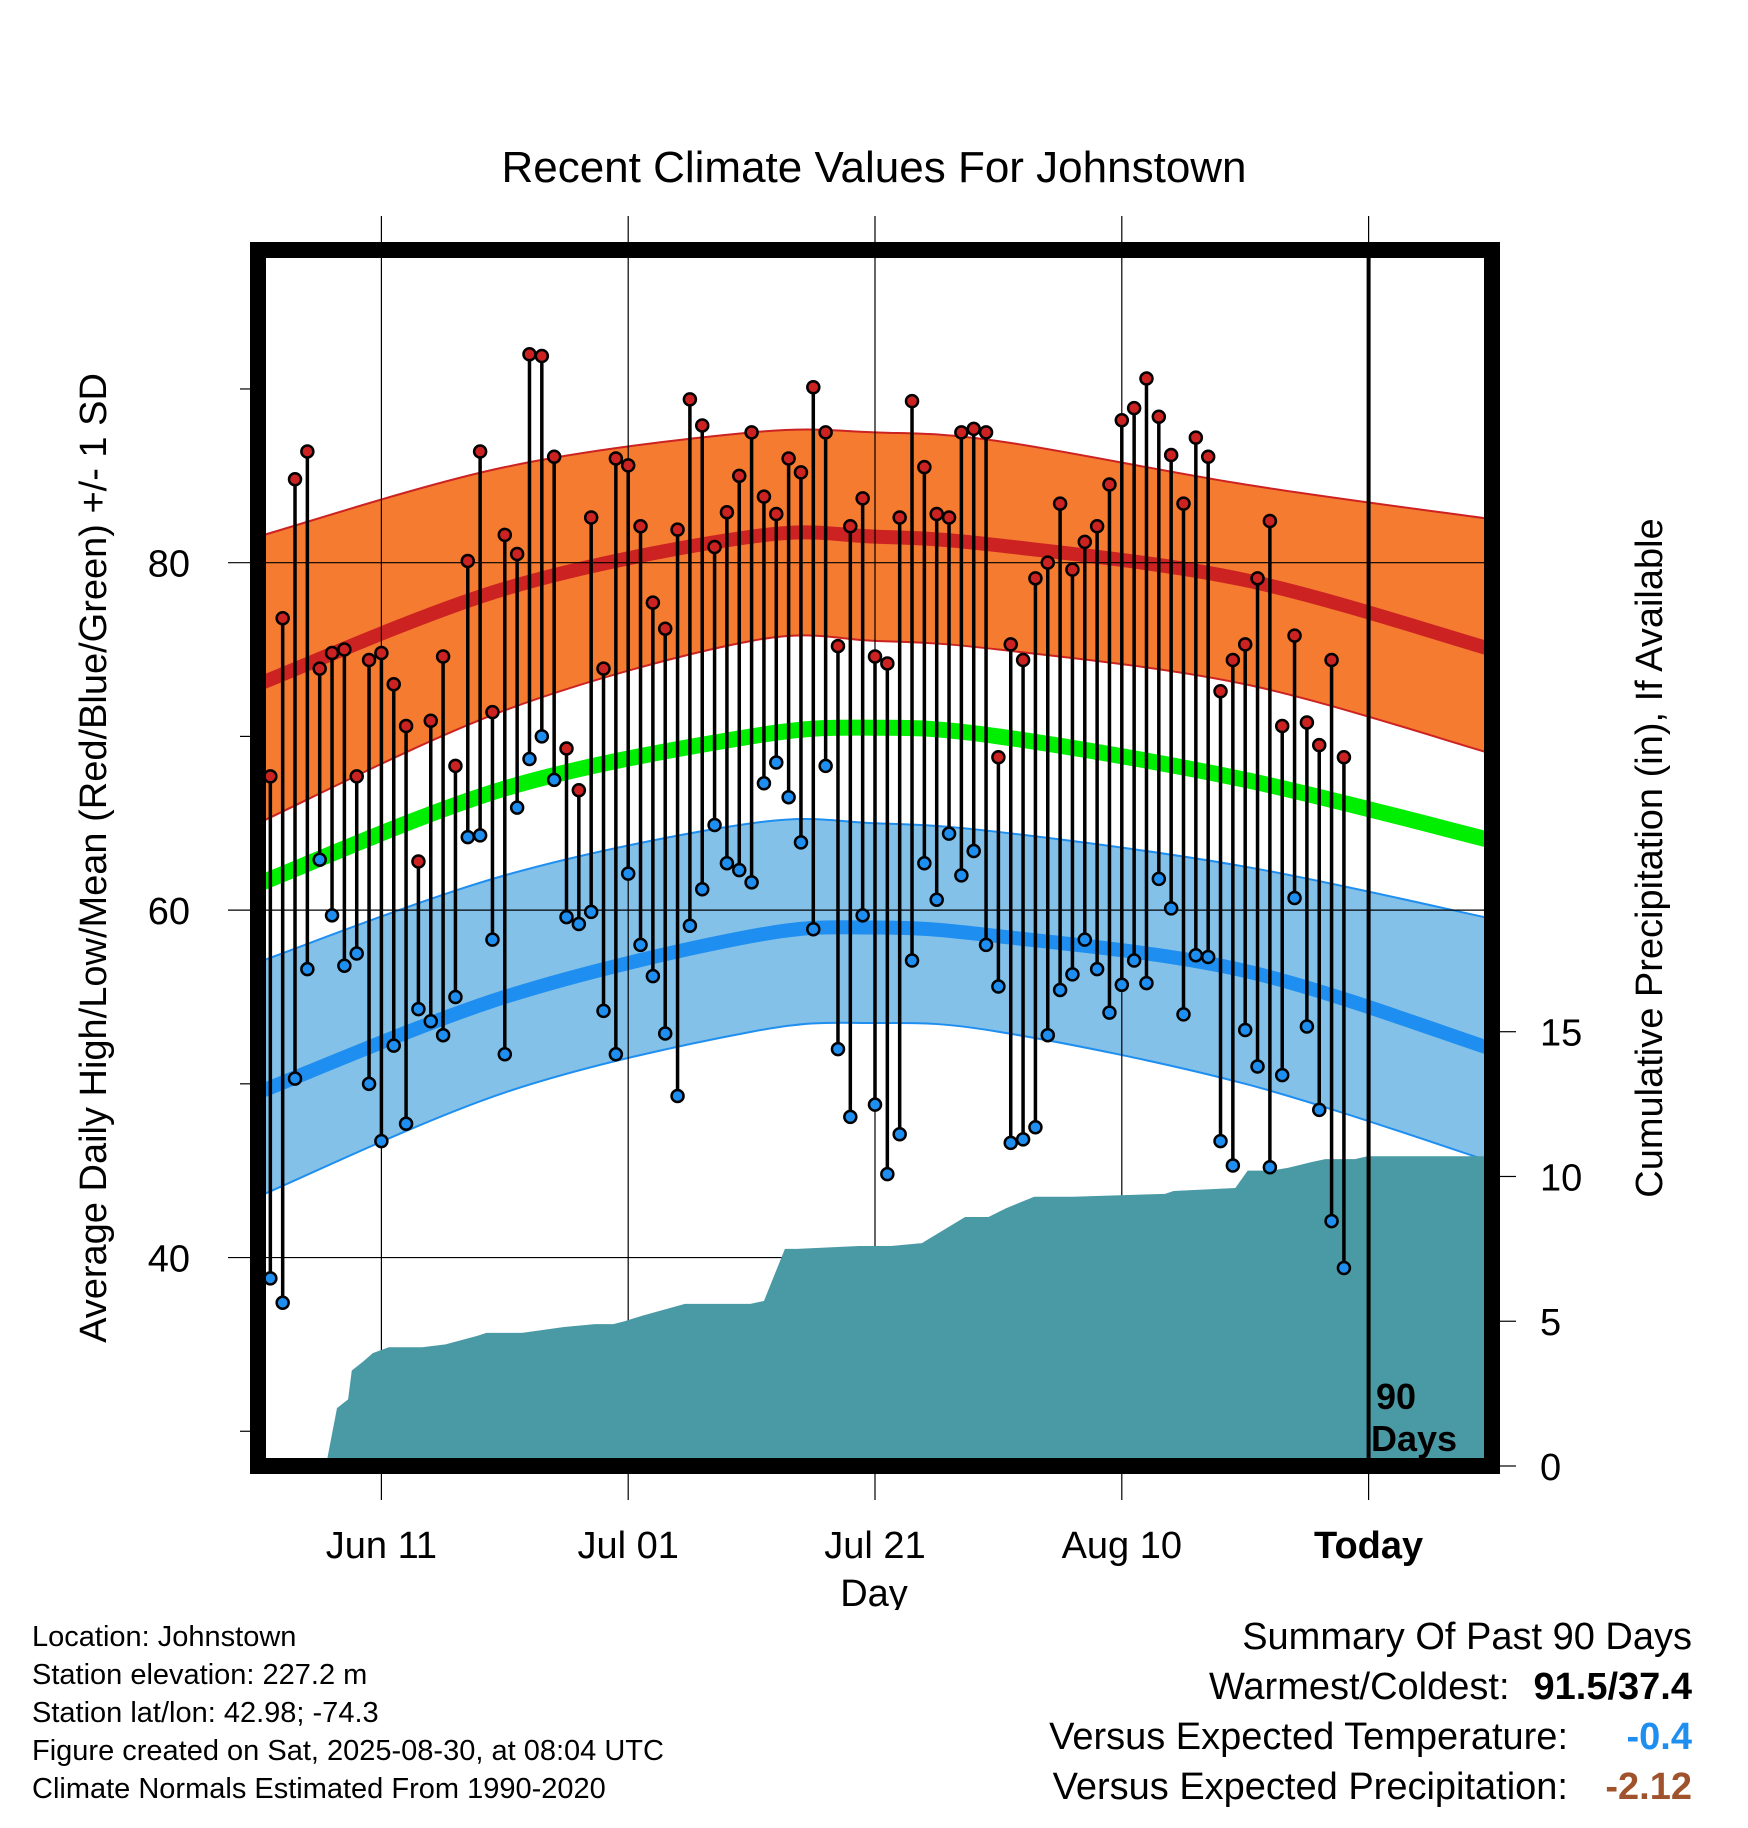 The image size is (1748, 1828). I want to click on x-axis-label: Day, so click(874, 1591).